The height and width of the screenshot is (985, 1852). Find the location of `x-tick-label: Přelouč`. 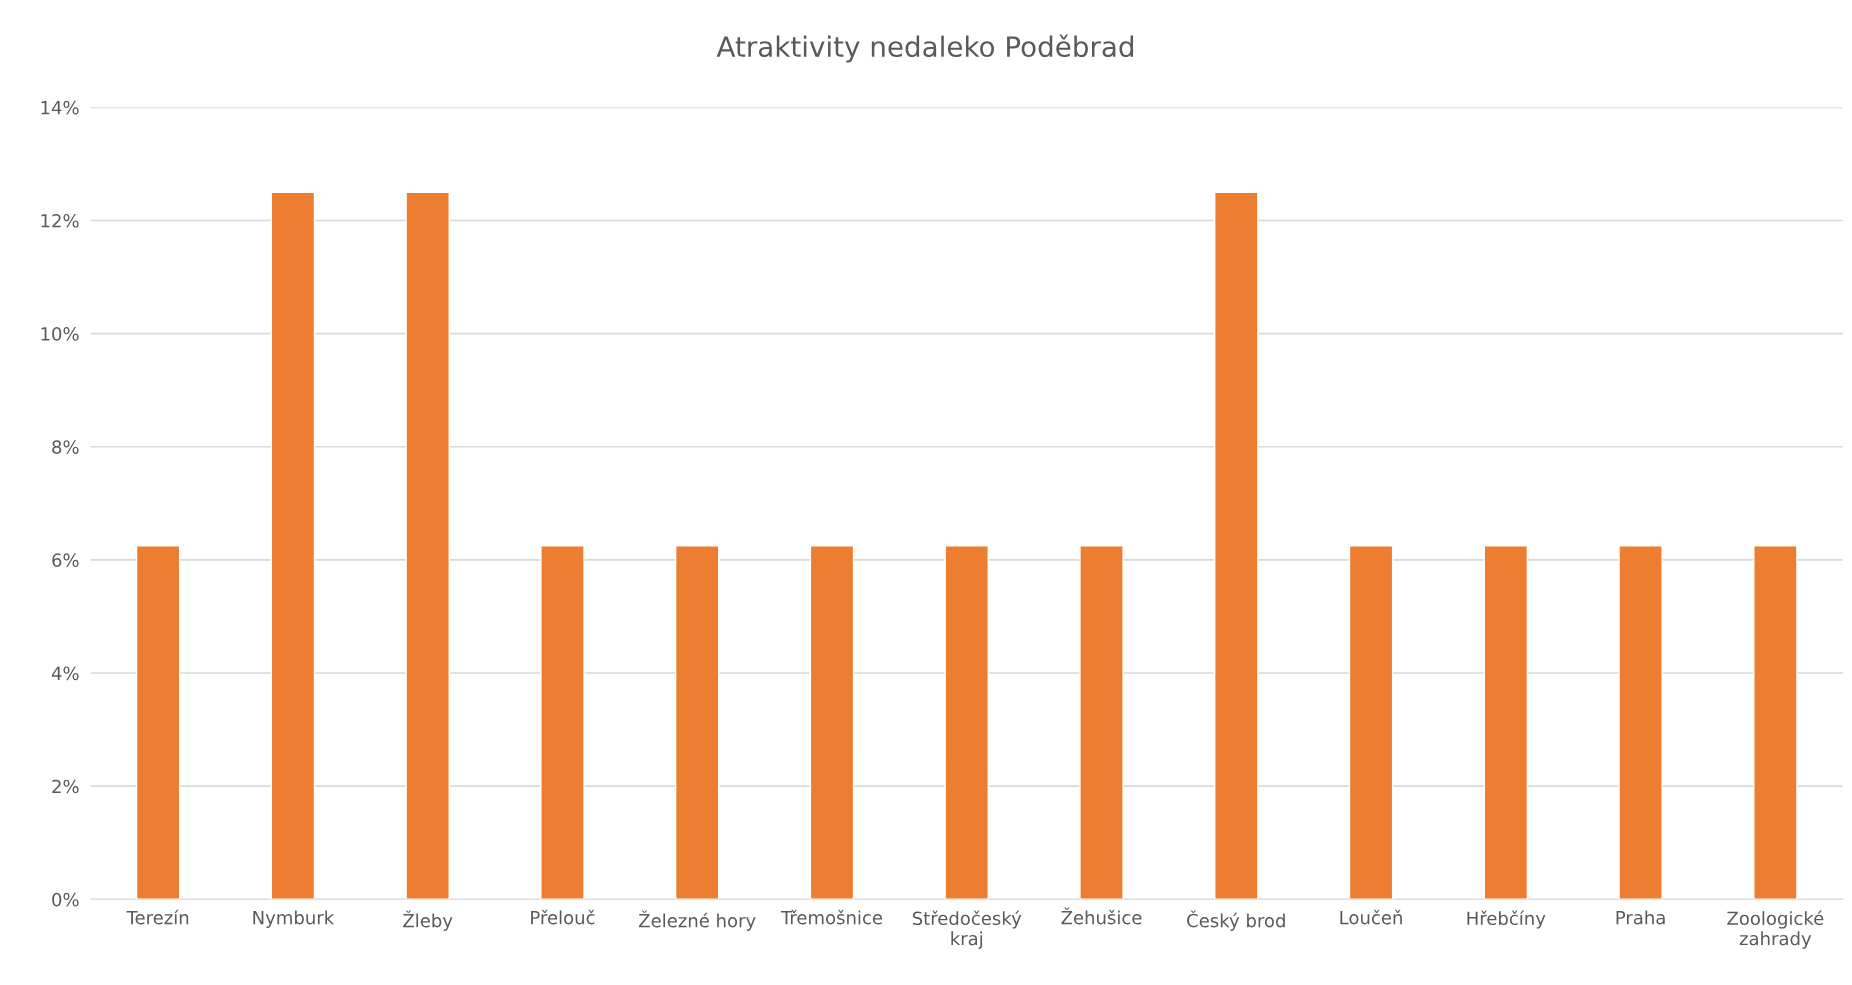

x-tick-label: Přelouč is located at coordinates (563, 917).